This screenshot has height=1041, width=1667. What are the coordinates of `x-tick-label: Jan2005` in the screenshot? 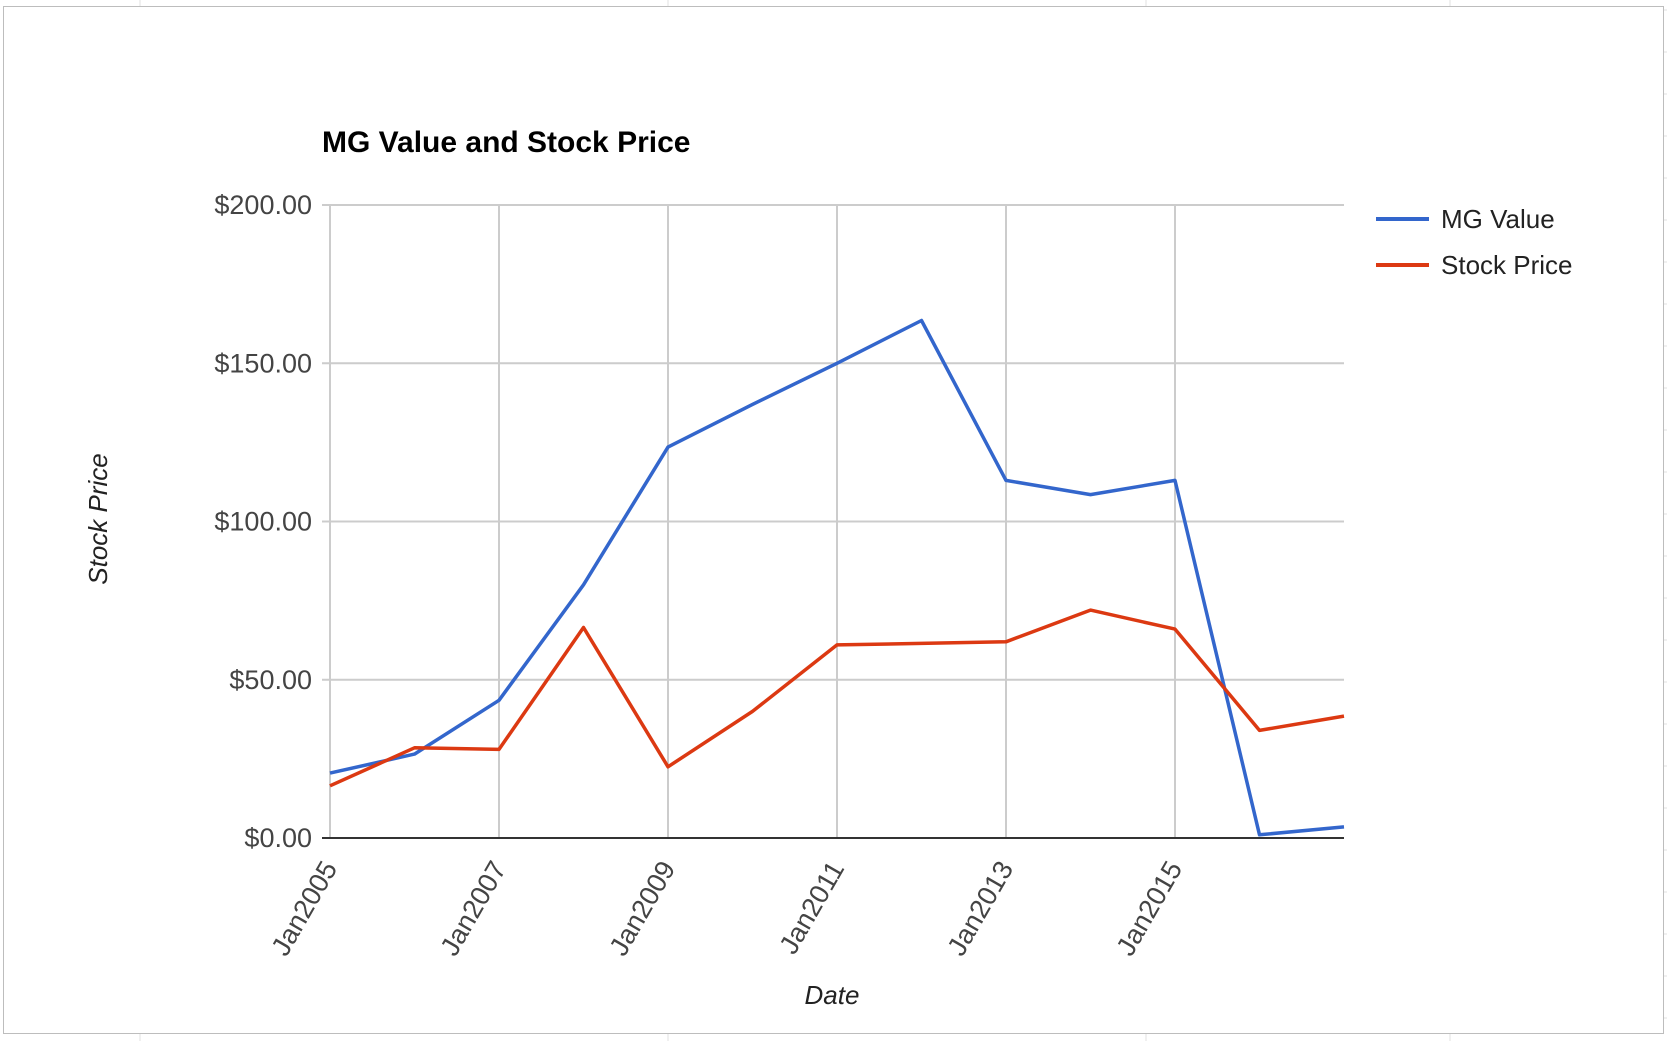 It's located at (304, 908).